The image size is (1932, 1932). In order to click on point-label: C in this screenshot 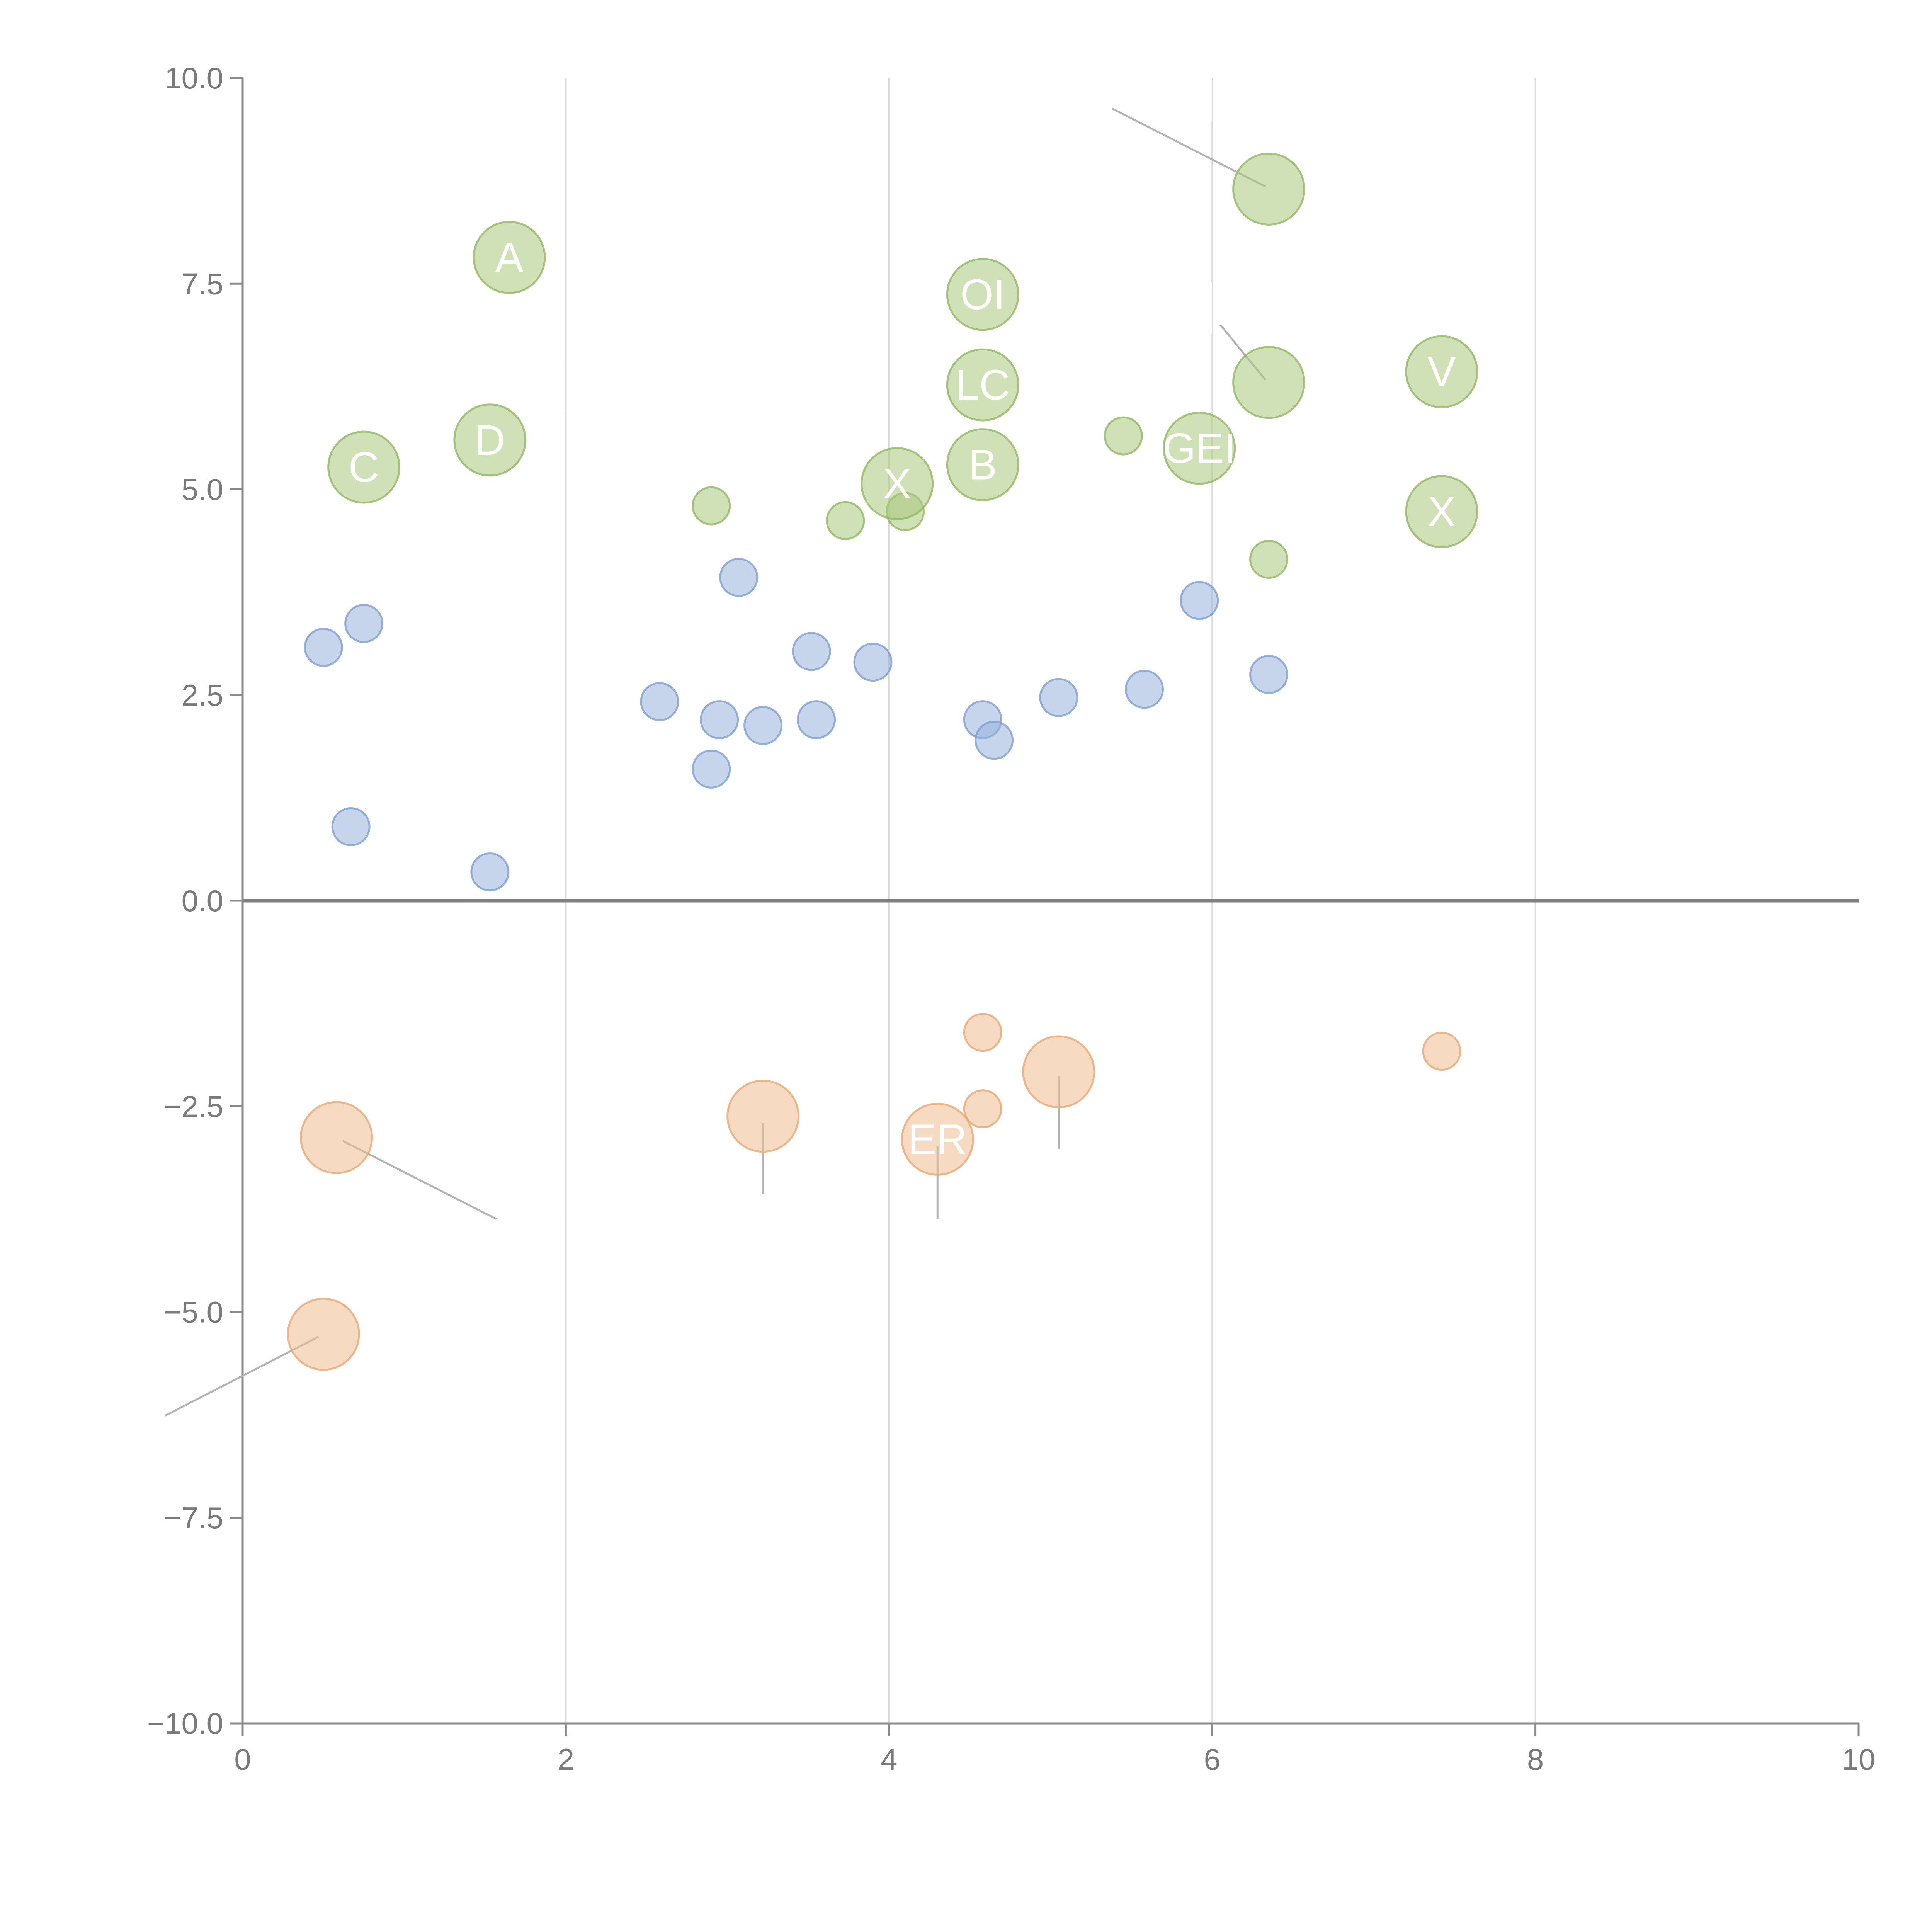, I will do `click(364, 468)`.